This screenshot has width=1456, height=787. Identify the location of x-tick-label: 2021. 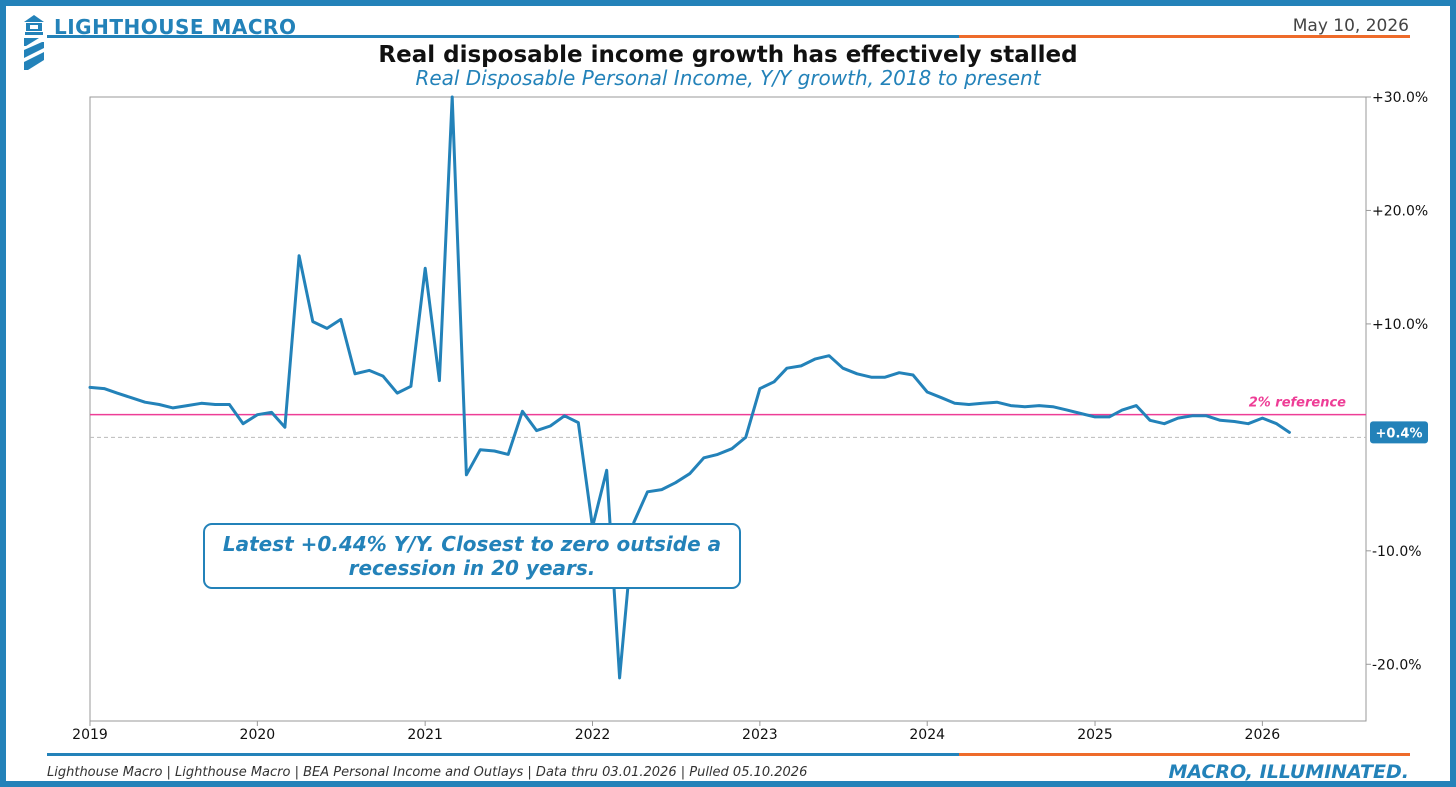
(425, 735).